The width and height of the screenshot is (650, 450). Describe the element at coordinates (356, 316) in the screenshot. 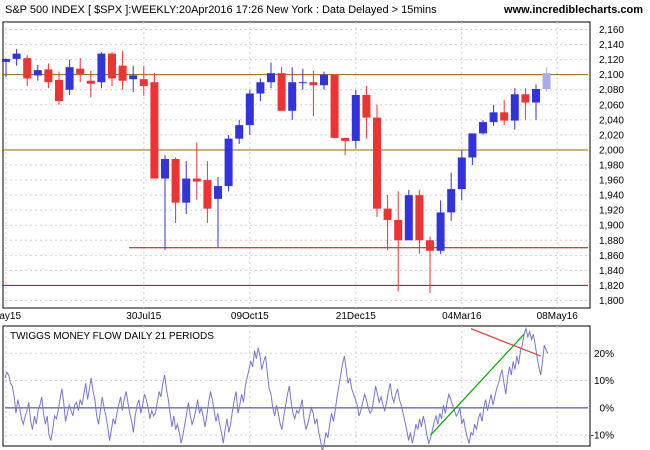

I see `date-tick-label: 21Dec15` at that location.